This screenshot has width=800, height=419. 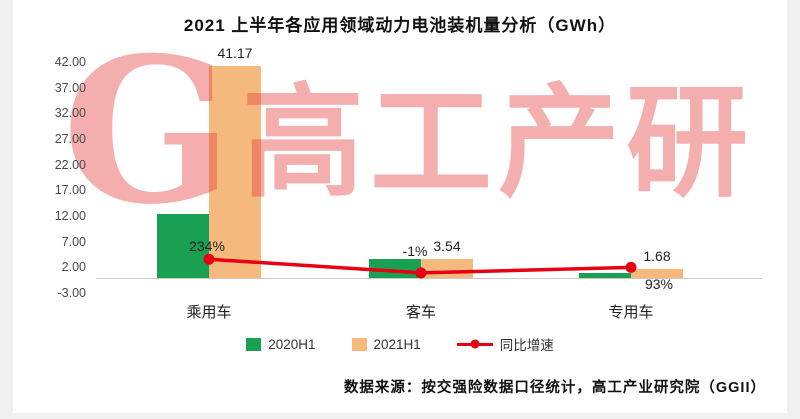 I want to click on bar-2020H1-乘用车, so click(x=183, y=246).